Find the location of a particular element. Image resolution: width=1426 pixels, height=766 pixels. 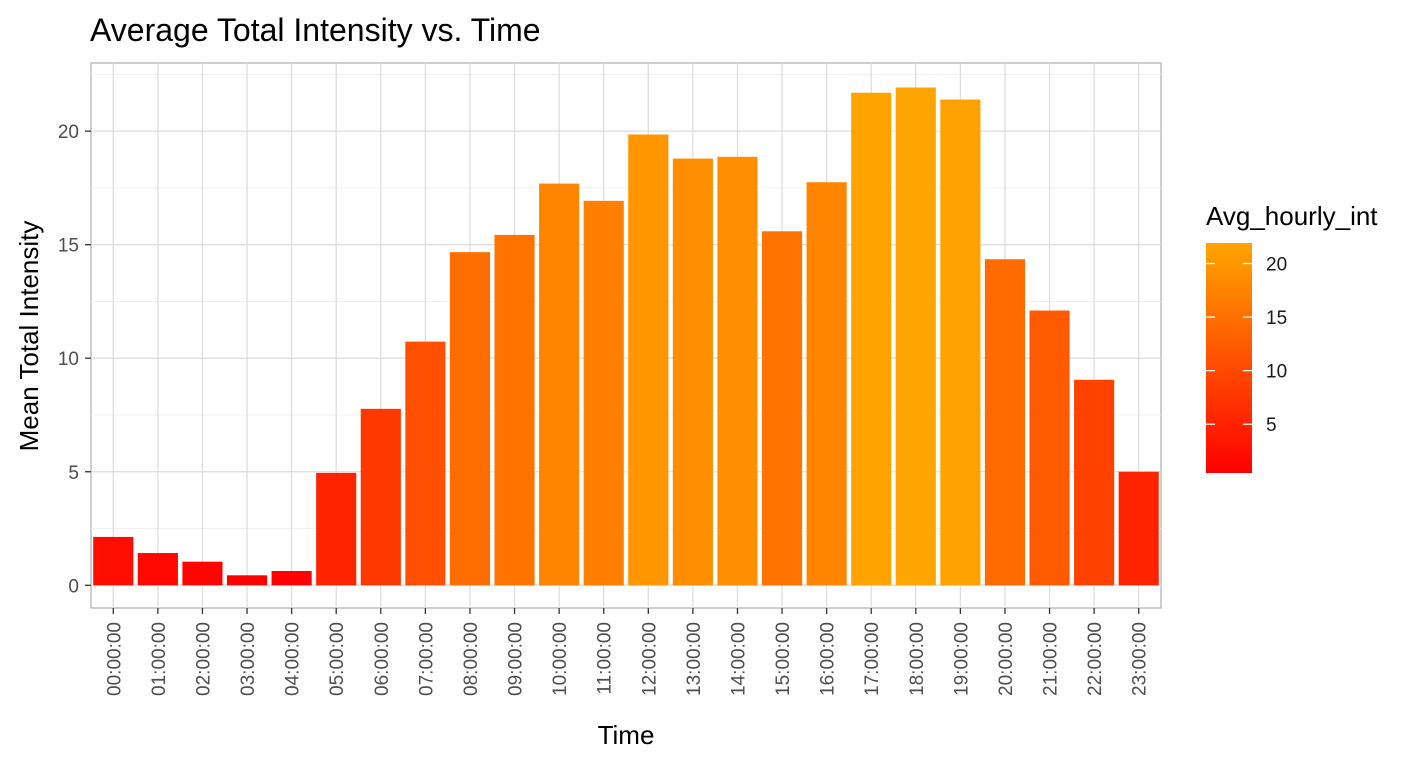

y-tick-label: 0 is located at coordinates (73, 586).